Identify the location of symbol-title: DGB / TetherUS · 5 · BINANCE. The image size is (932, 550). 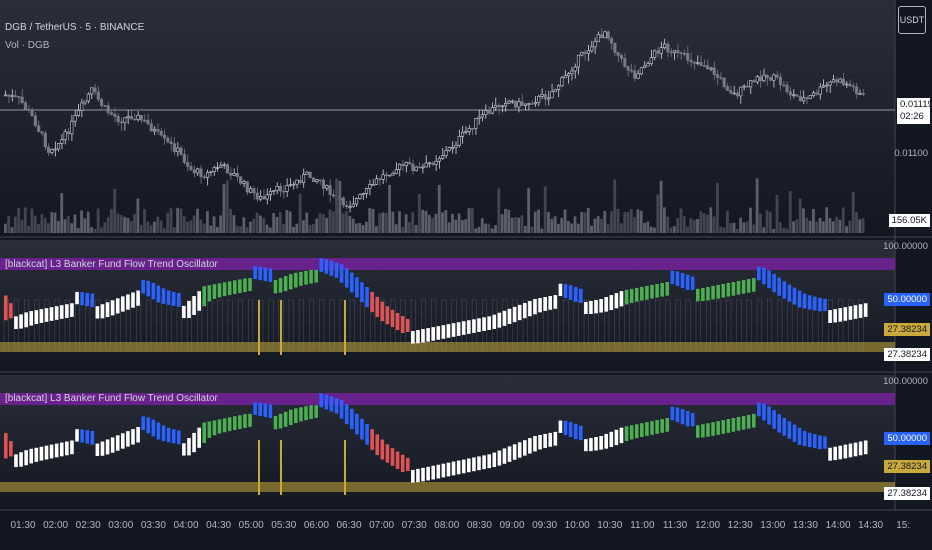
(75, 27).